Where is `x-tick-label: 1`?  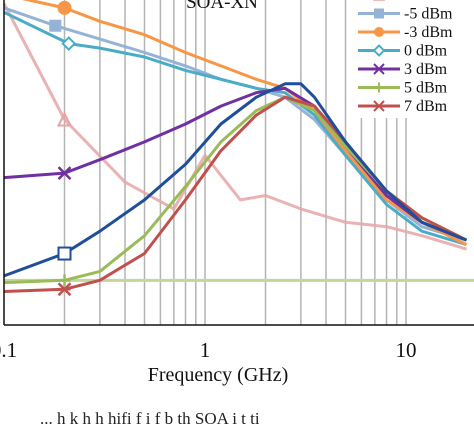 x-tick-label: 1 is located at coordinates (205, 350).